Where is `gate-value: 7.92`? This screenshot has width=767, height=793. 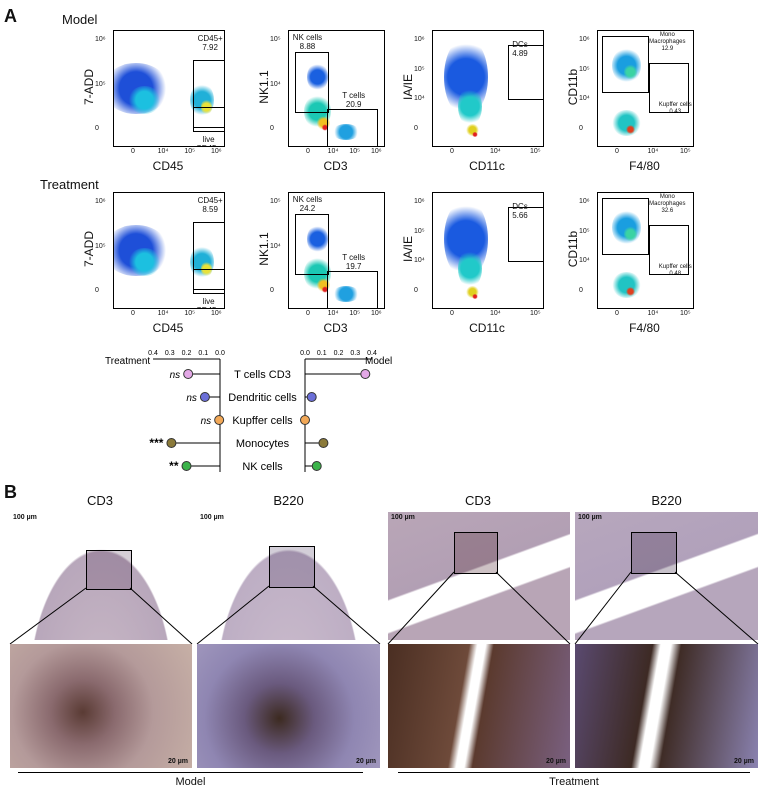 gate-value: 7.92 is located at coordinates (210, 48).